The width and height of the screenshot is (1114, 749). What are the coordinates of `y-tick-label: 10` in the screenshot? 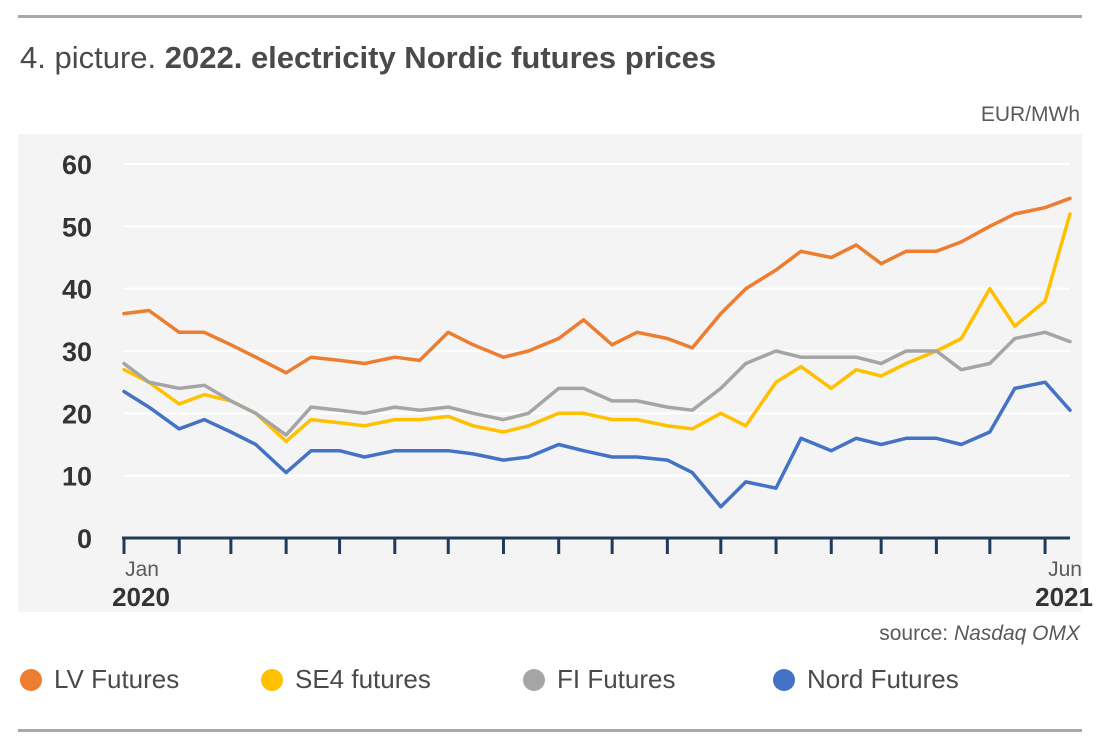 It's located at (77, 477).